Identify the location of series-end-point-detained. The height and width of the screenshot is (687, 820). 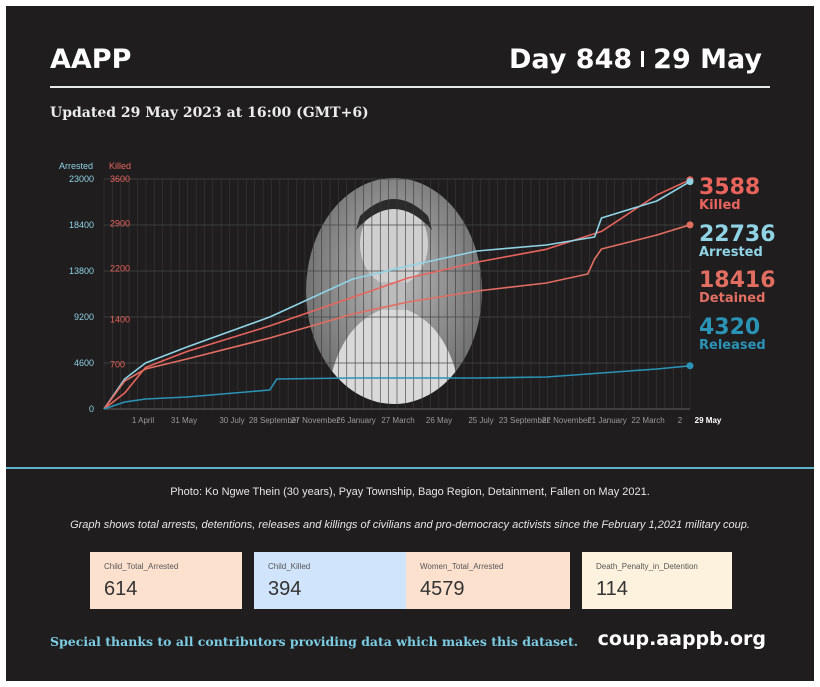
(690, 225).